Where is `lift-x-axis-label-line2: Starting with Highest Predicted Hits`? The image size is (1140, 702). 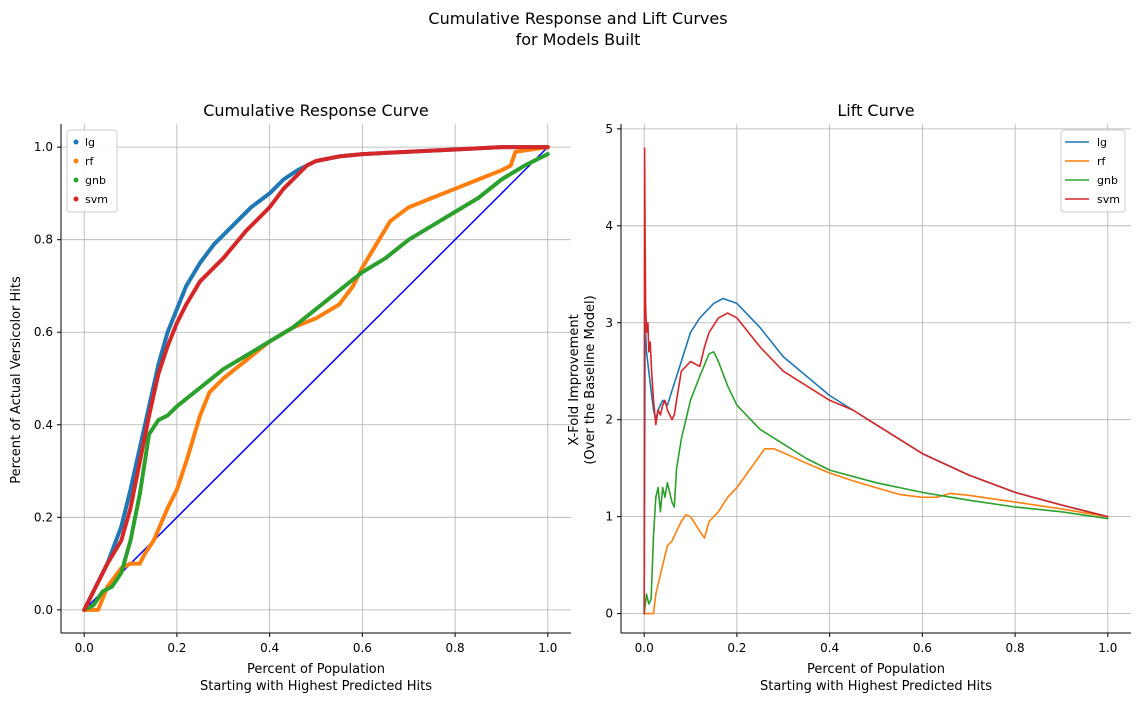 lift-x-axis-label-line2: Starting with Highest Predicted Hits is located at coordinates (876, 686).